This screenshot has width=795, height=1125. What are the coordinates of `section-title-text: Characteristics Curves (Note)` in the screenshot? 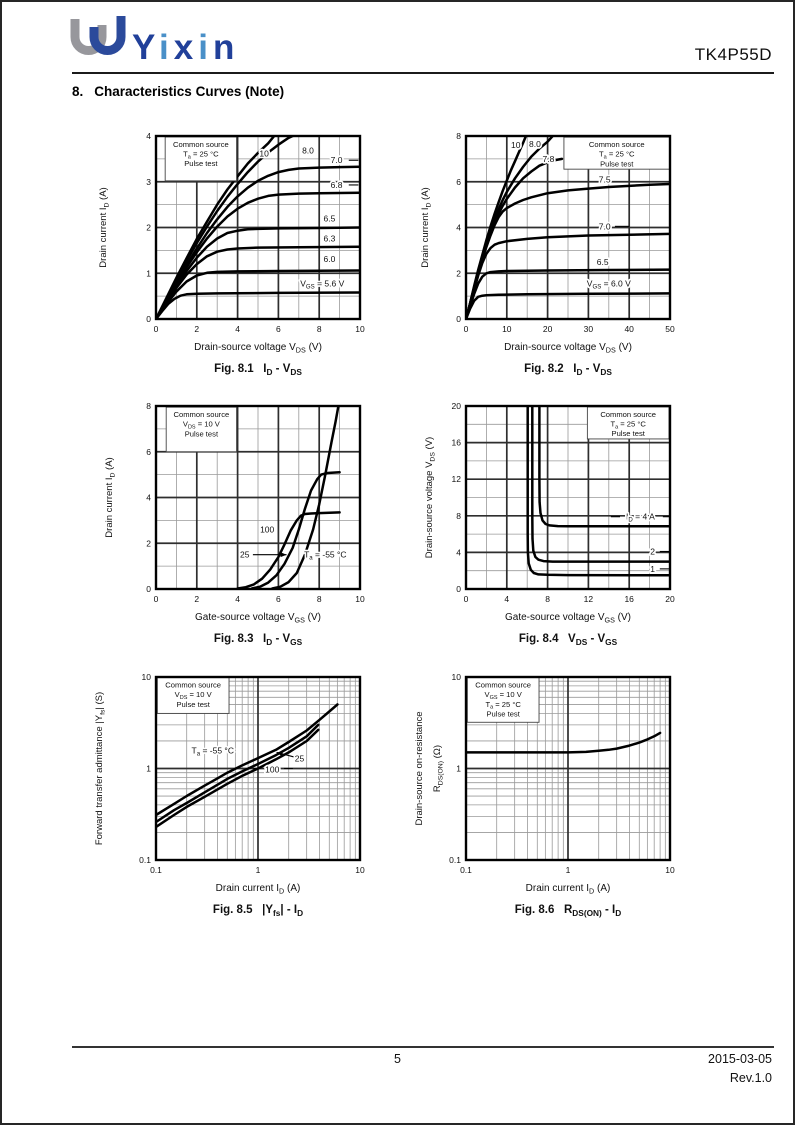 It's located at (189, 91).